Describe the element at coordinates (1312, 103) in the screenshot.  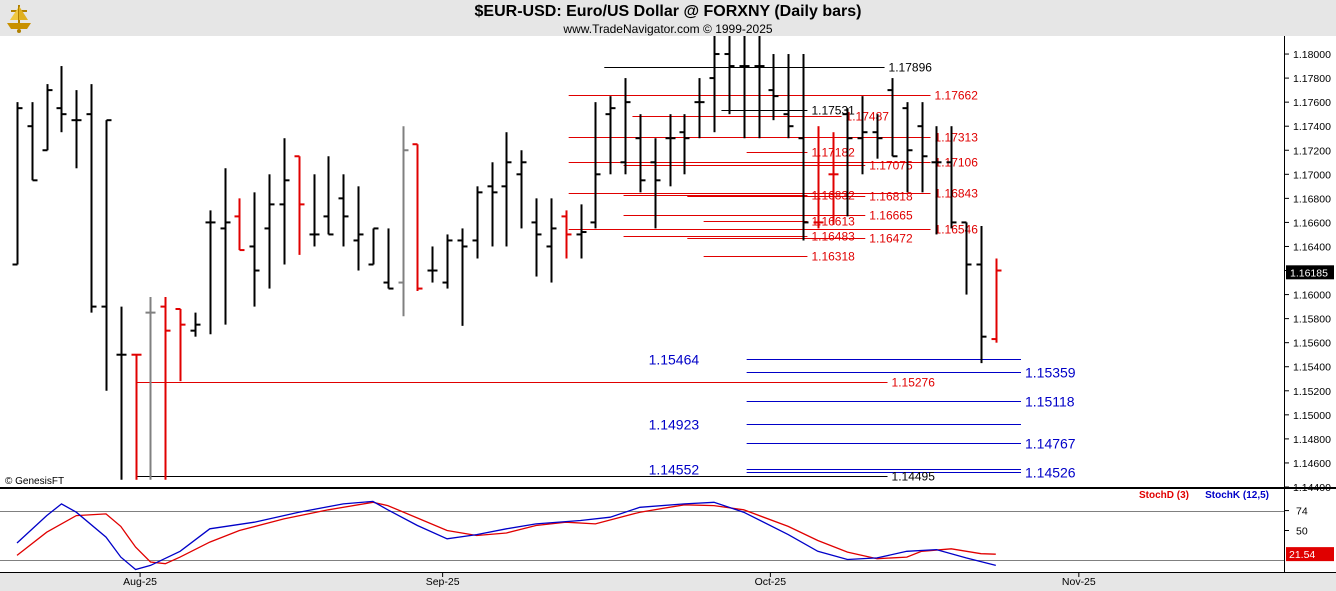
I see `price-tick-label: 1.17600` at that location.